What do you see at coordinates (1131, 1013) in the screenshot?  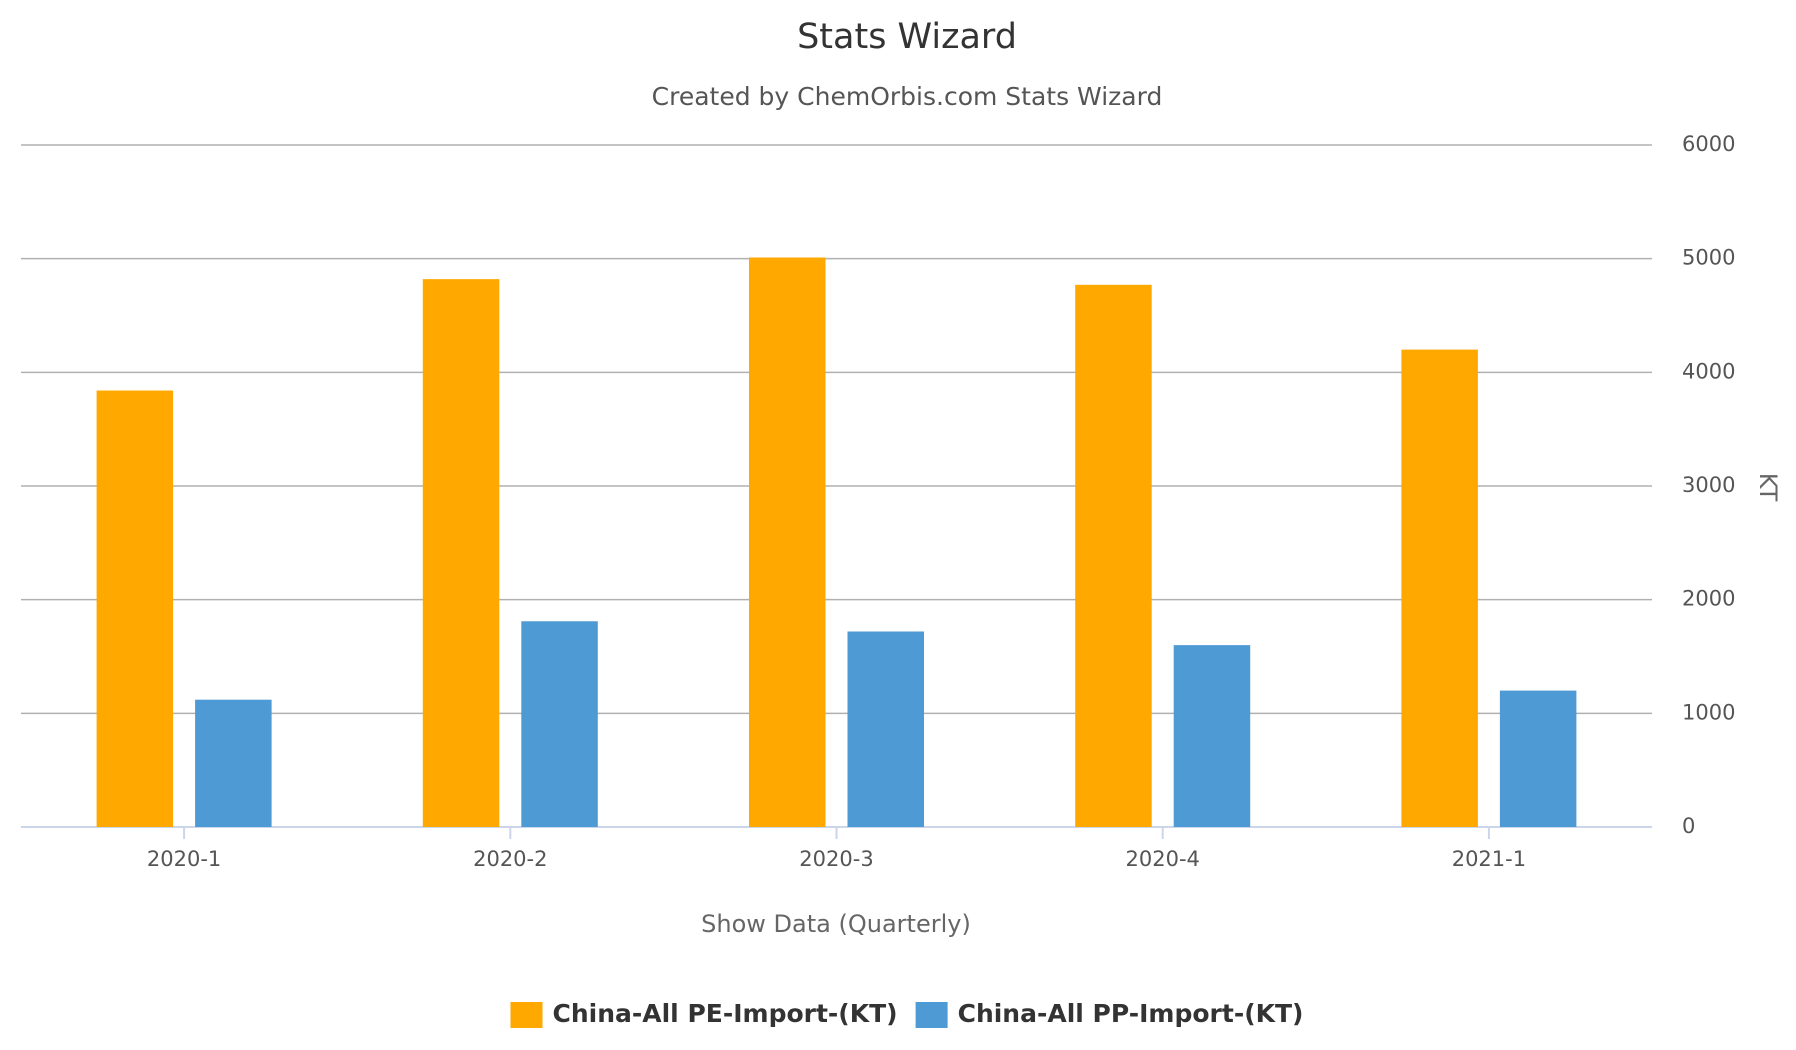 I see `legend-label: China-All PP-Import-(KT)` at bounding box center [1131, 1013].